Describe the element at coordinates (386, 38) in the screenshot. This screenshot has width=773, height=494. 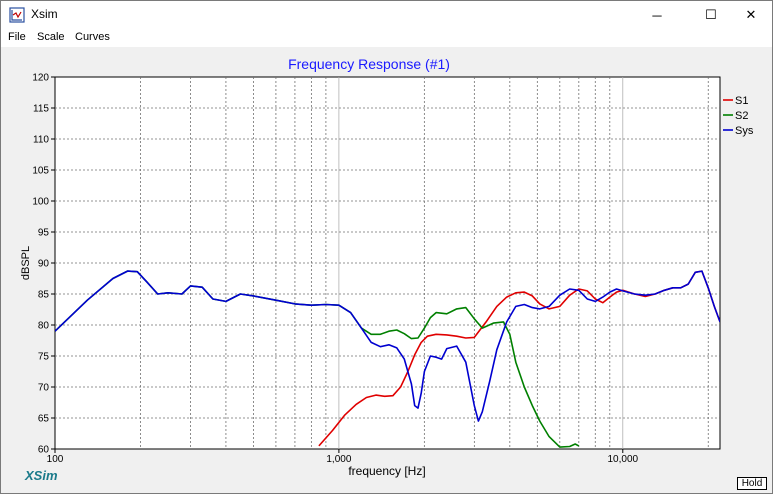
I see `menu-bar: File Scale Curves` at that location.